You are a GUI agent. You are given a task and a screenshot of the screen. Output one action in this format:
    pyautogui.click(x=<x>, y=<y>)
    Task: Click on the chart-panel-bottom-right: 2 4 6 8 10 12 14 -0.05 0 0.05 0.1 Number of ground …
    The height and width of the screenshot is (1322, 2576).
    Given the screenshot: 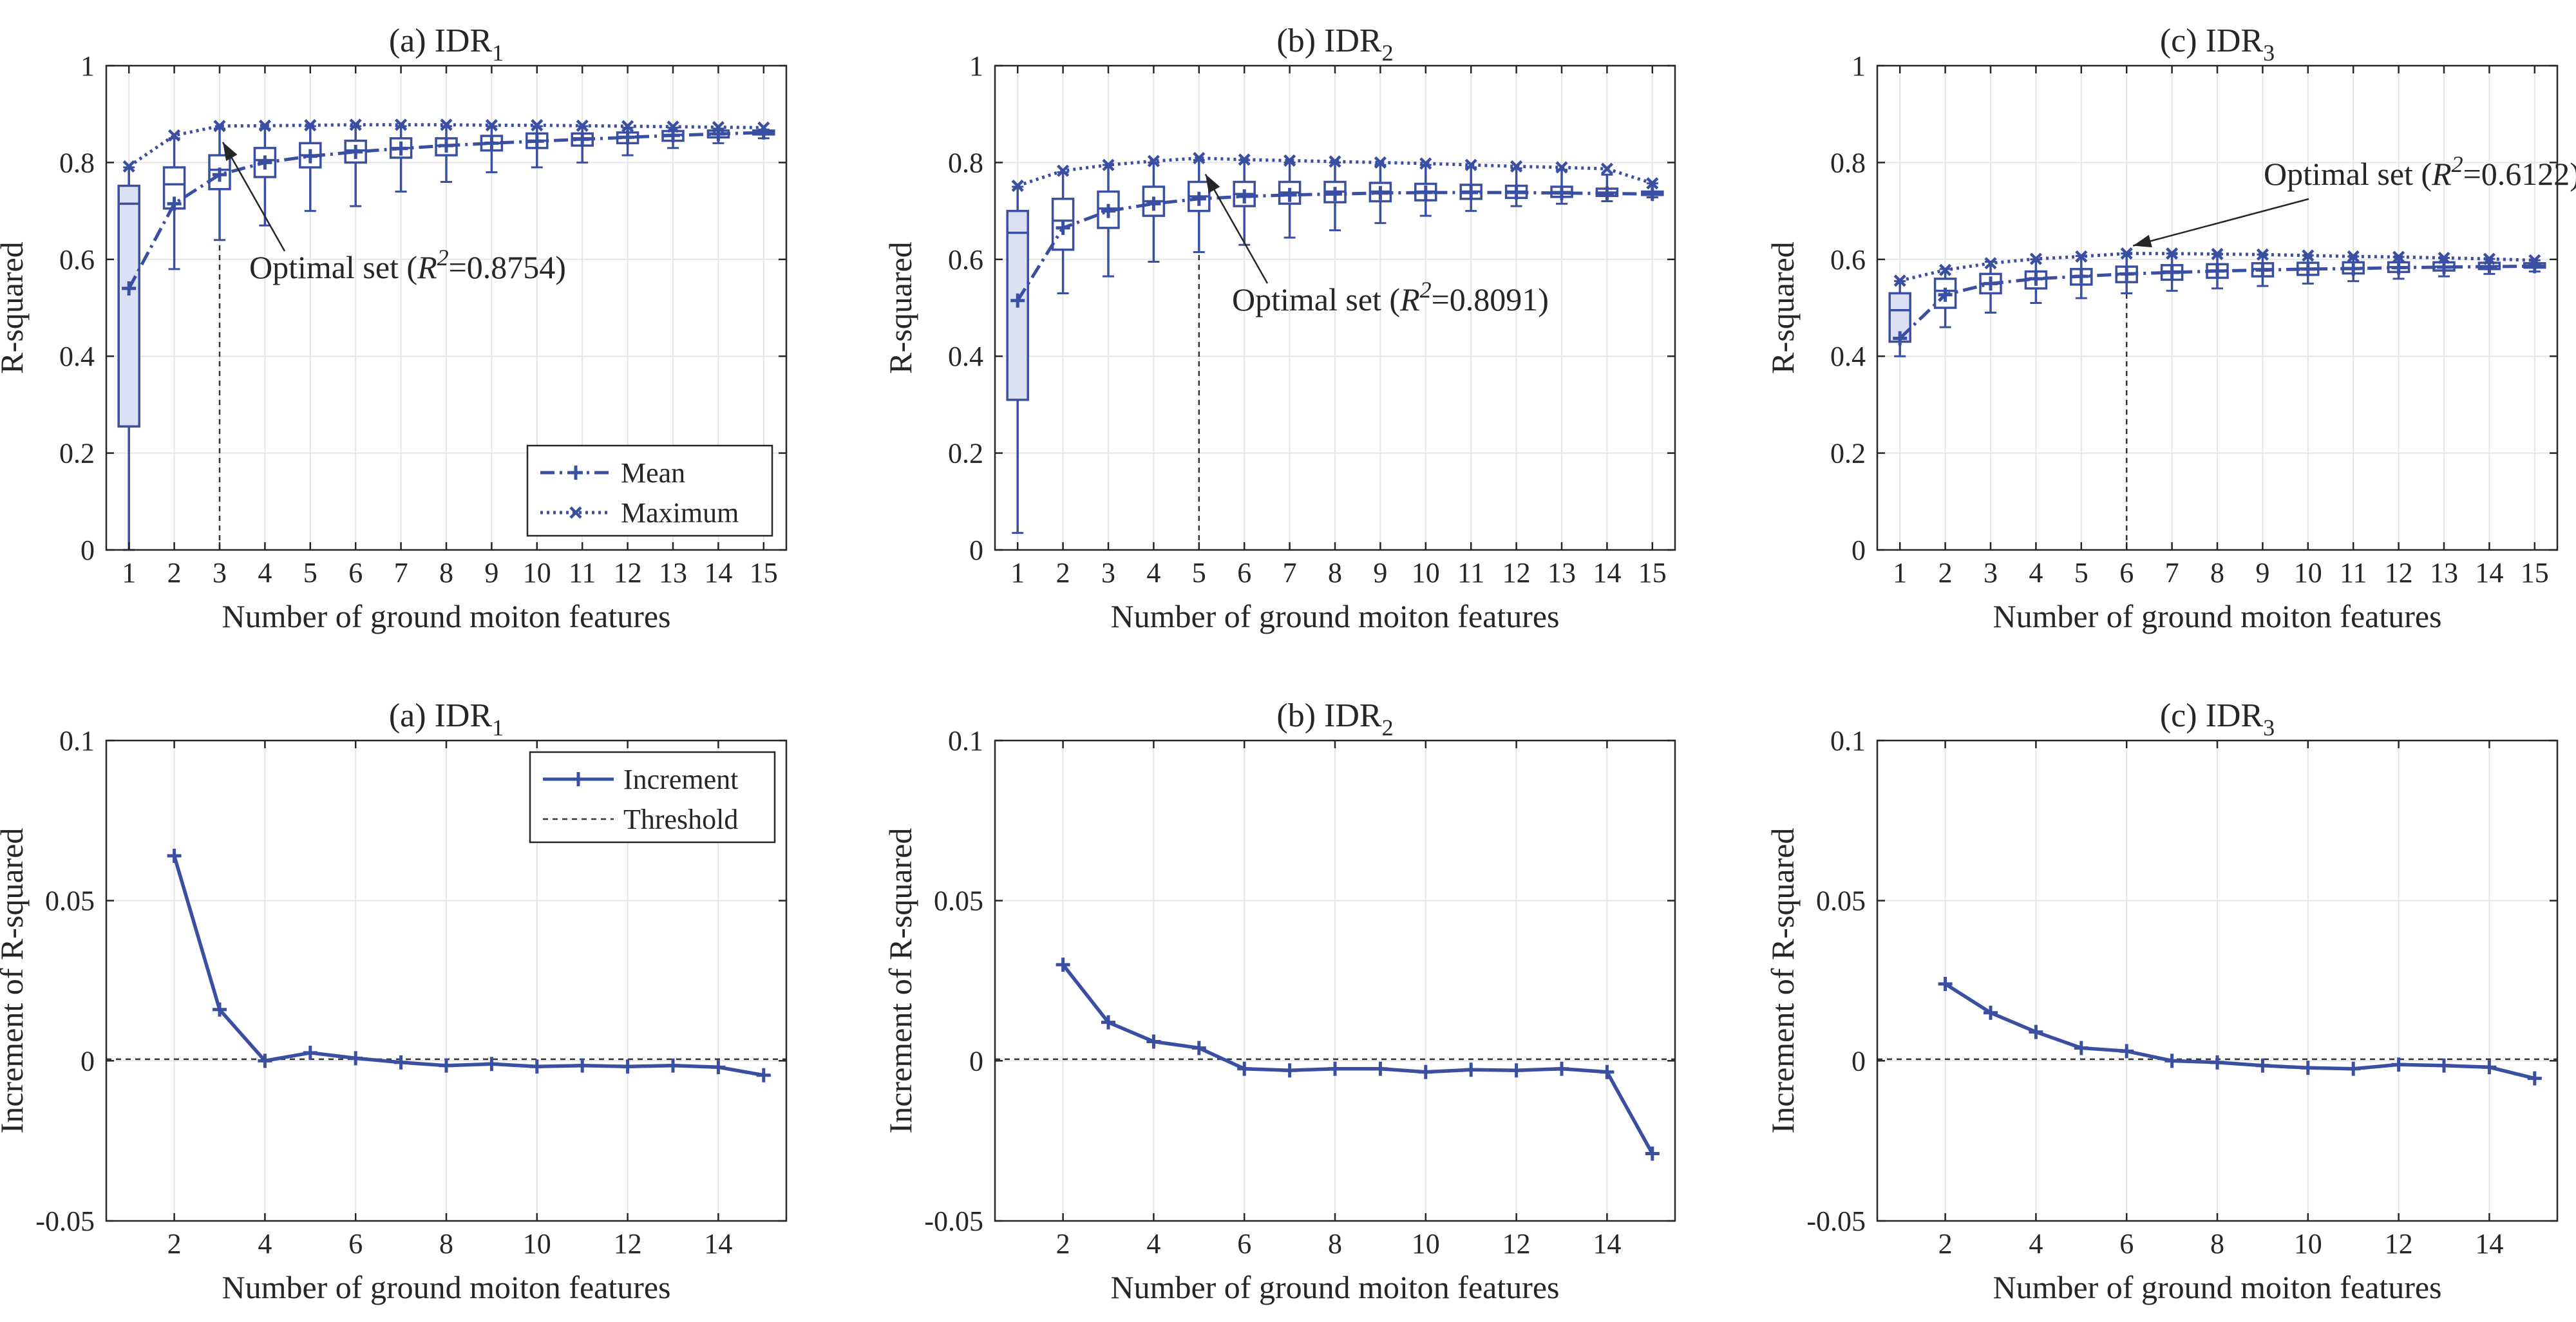 What is the action you would take?
    pyautogui.click(x=2162, y=1001)
    